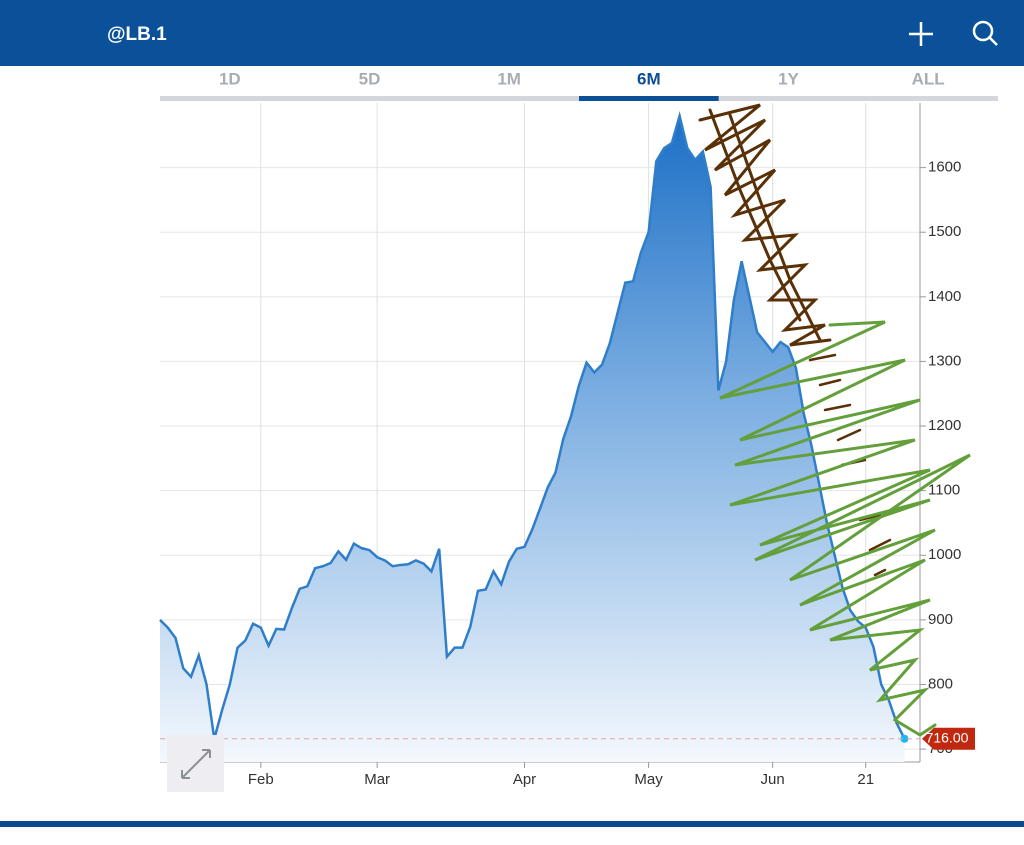 The height and width of the screenshot is (845, 1024). I want to click on x-tick-label: 21, so click(865, 779).